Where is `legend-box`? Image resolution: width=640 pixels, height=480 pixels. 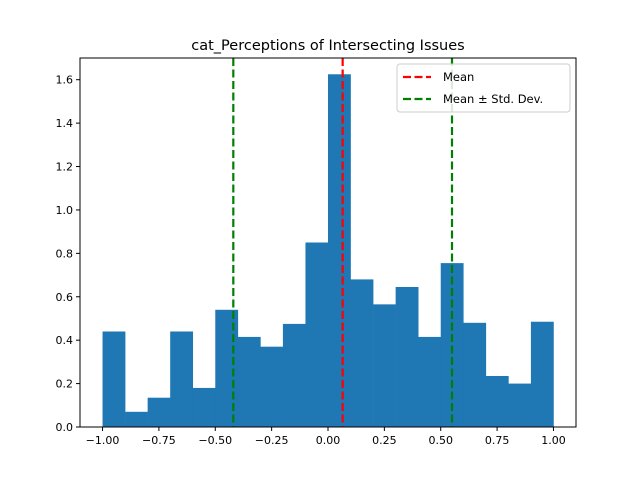
legend-box is located at coordinates (483, 88).